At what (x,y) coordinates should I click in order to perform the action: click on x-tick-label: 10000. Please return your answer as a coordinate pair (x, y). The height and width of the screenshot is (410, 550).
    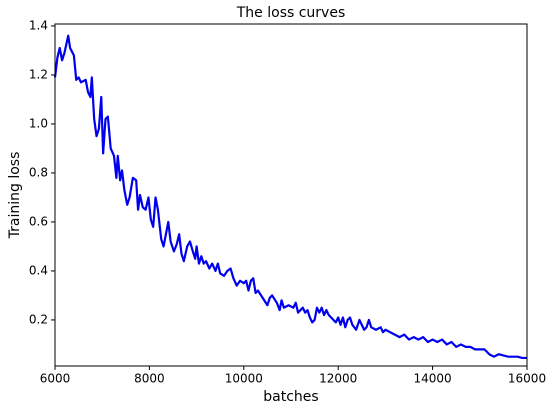
    Looking at the image, I should click on (244, 379).